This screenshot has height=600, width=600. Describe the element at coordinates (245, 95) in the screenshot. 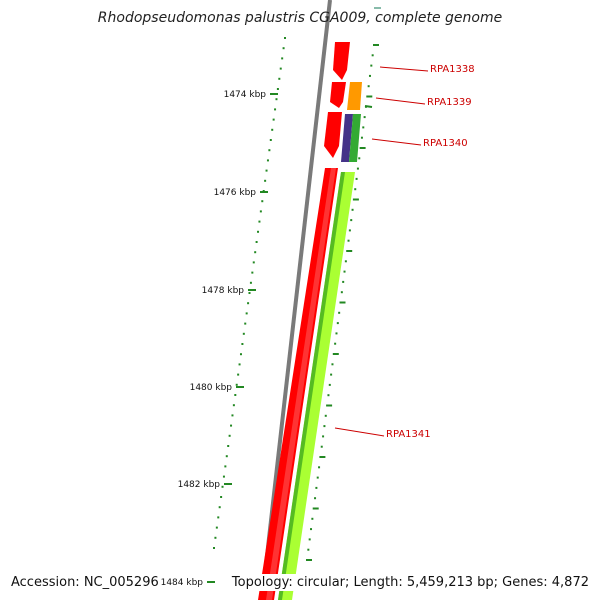

I see `scale-label-1474: 1474 kbp` at that location.